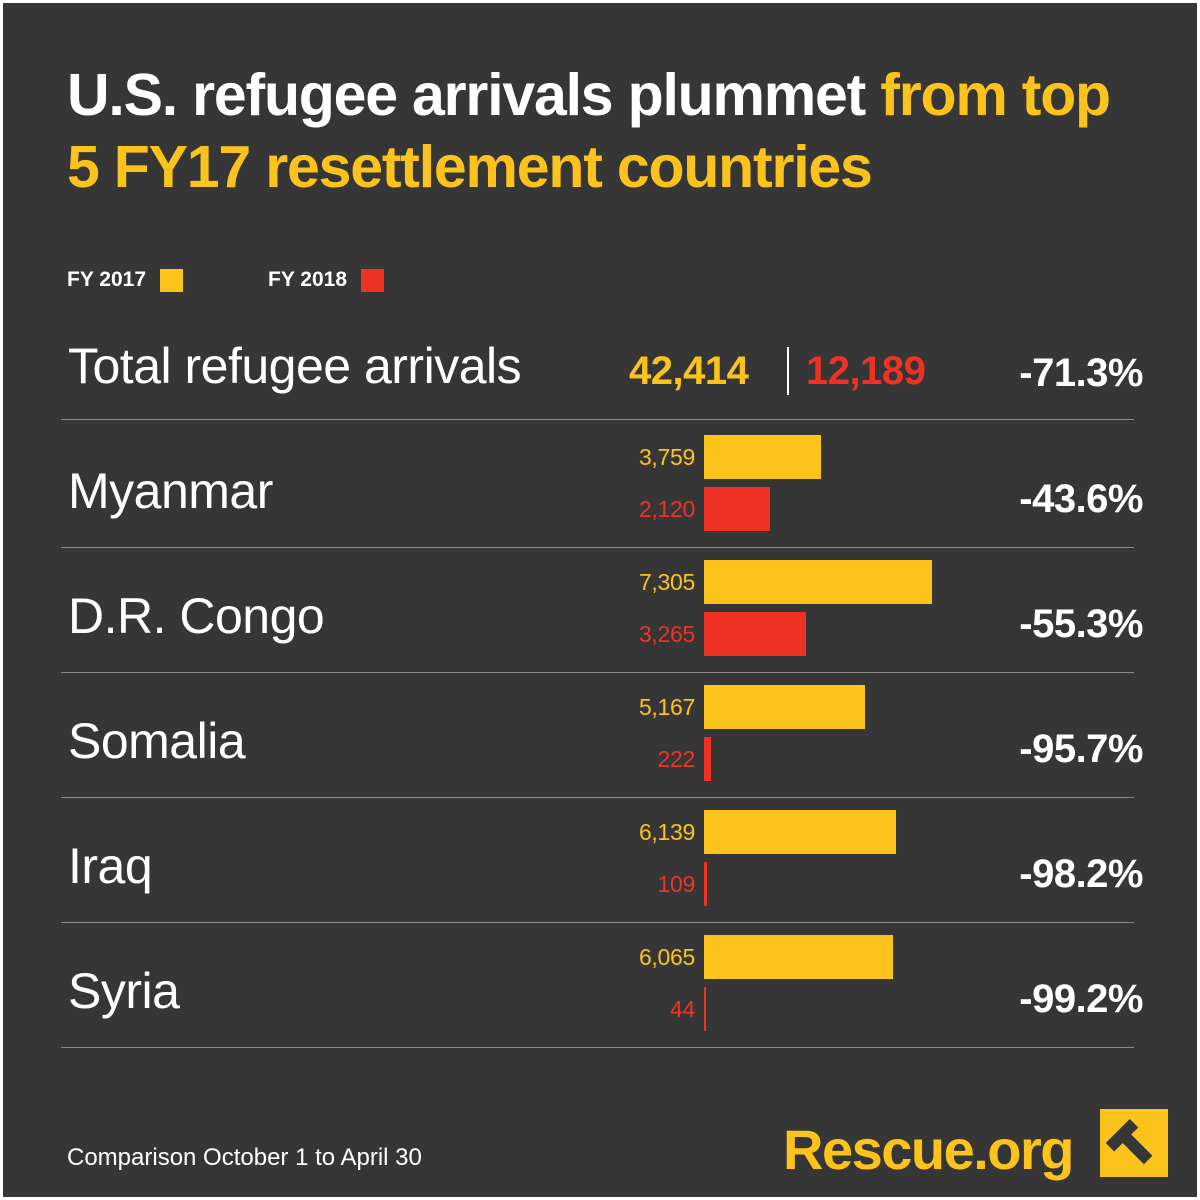 This screenshot has width=1200, height=1200. Describe the element at coordinates (172, 280) in the screenshot. I see `legend-swatch-fy2017` at that location.